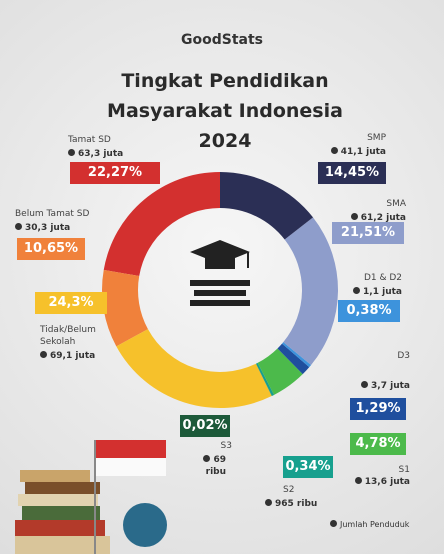 This screenshot has height=554, width=444. Describe the element at coordinates (378, 444) in the screenshot. I see `value-label: 4,78%` at that location.